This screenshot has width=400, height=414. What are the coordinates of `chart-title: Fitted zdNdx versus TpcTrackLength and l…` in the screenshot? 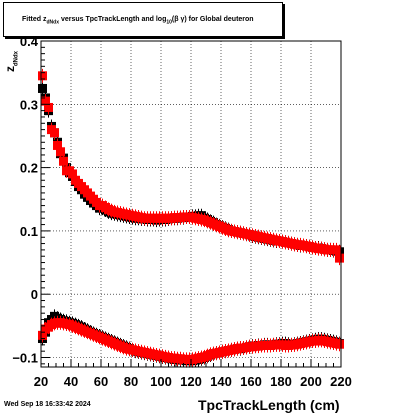 It's located at (138, 21).